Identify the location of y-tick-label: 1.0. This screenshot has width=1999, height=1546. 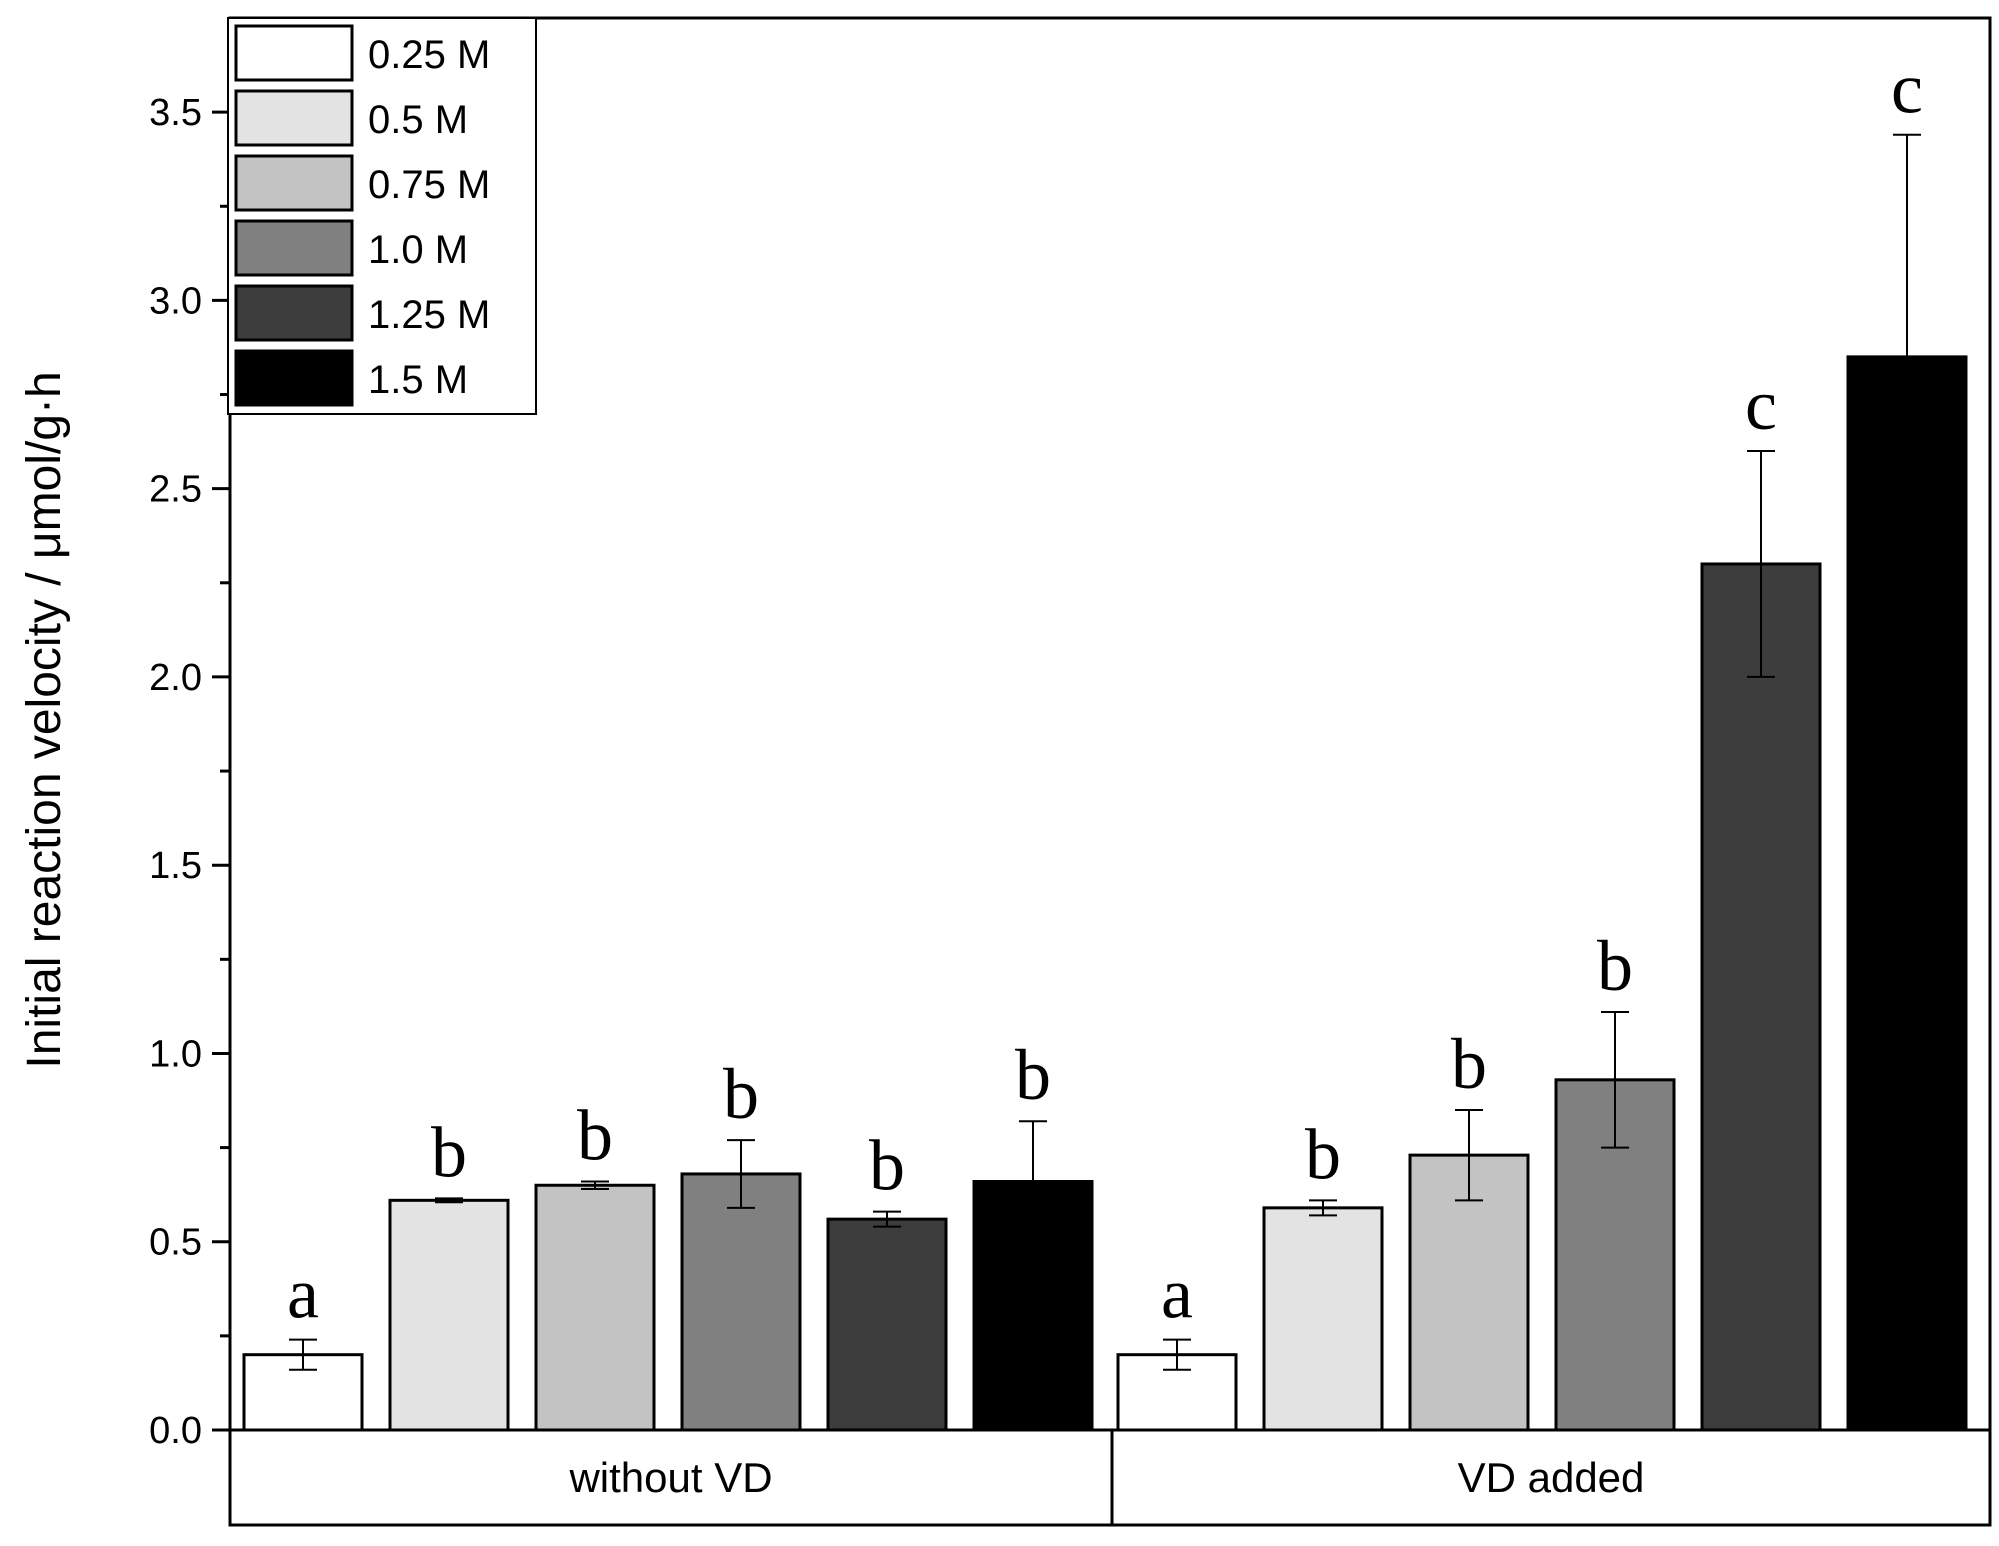
(175, 1054).